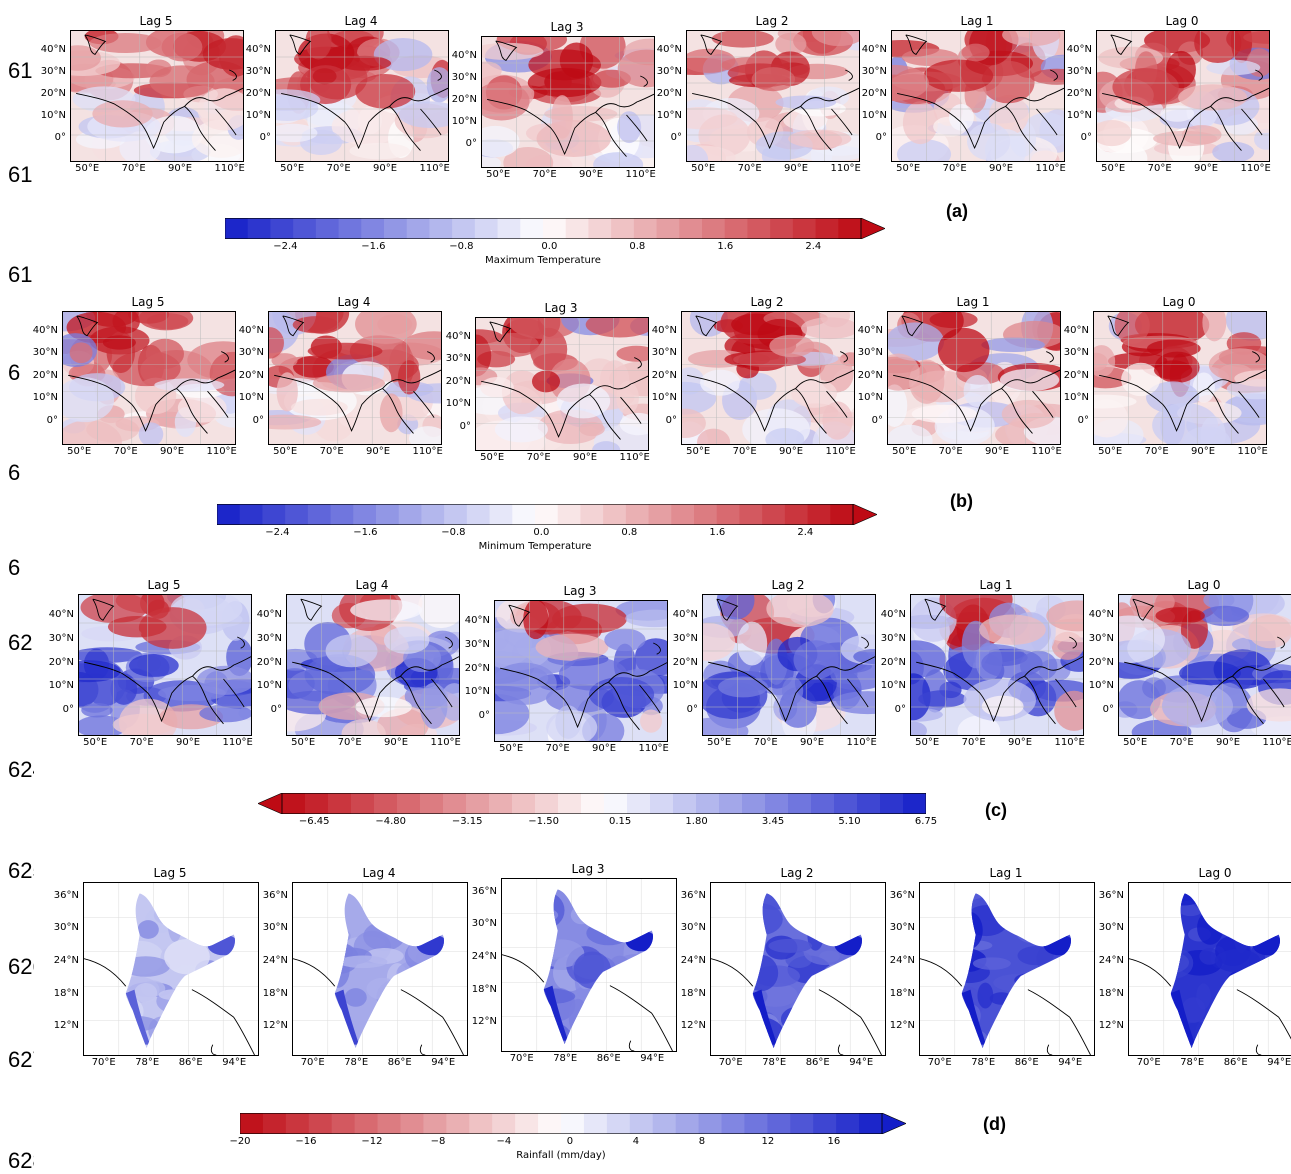  Describe the element at coordinates (629, 532) in the screenshot. I see `colorbar-tick-label: 0.8` at that location.